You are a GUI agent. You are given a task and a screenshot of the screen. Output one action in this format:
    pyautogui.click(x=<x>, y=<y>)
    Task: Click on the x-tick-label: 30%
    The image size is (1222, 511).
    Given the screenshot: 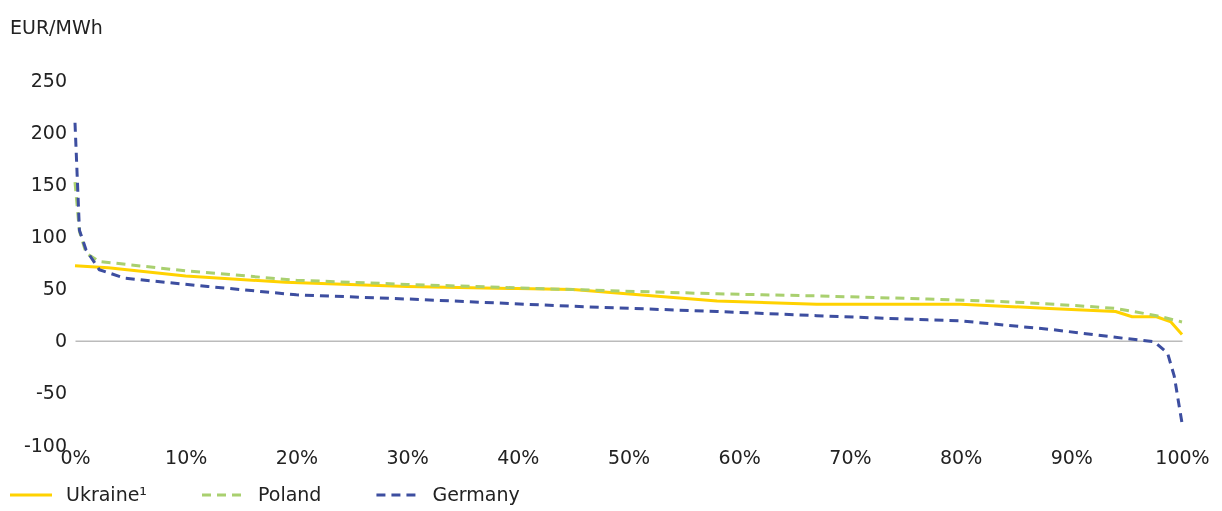 What is the action you would take?
    pyautogui.click(x=407, y=457)
    